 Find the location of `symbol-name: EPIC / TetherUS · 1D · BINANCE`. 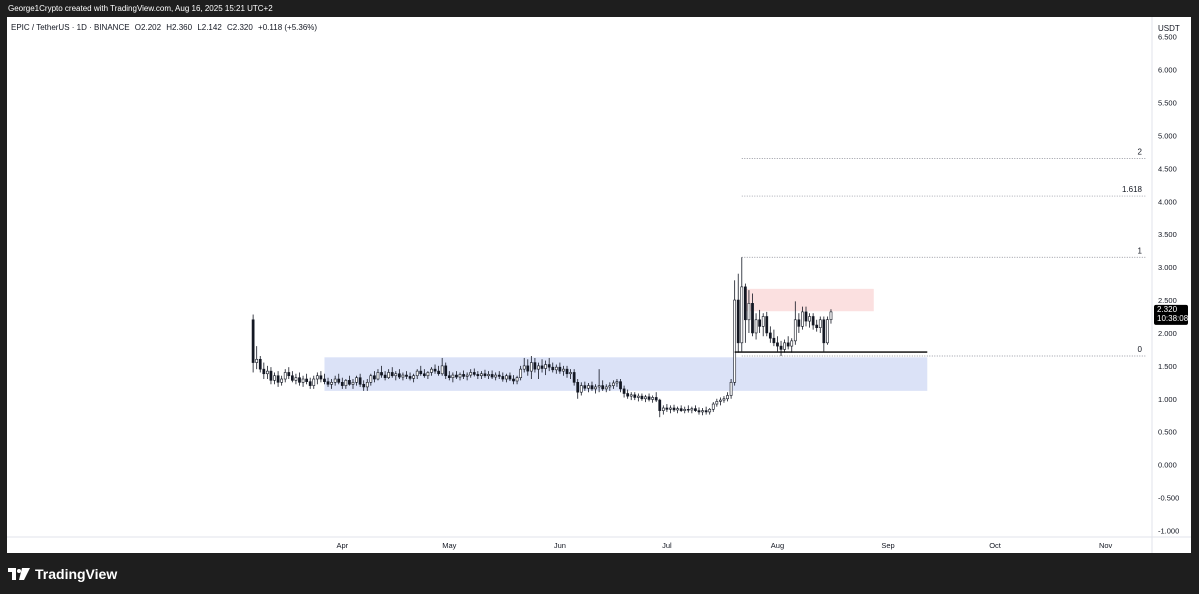

symbol-name: EPIC / TetherUS · 1D · BINANCE is located at coordinates (70, 27).